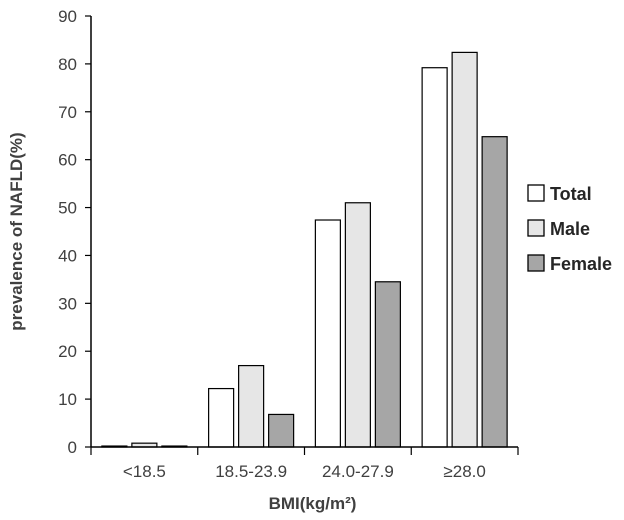 This screenshot has width=624, height=520. What do you see at coordinates (358, 471) in the screenshot?
I see `x-tick-label: 24.0-27.9` at bounding box center [358, 471].